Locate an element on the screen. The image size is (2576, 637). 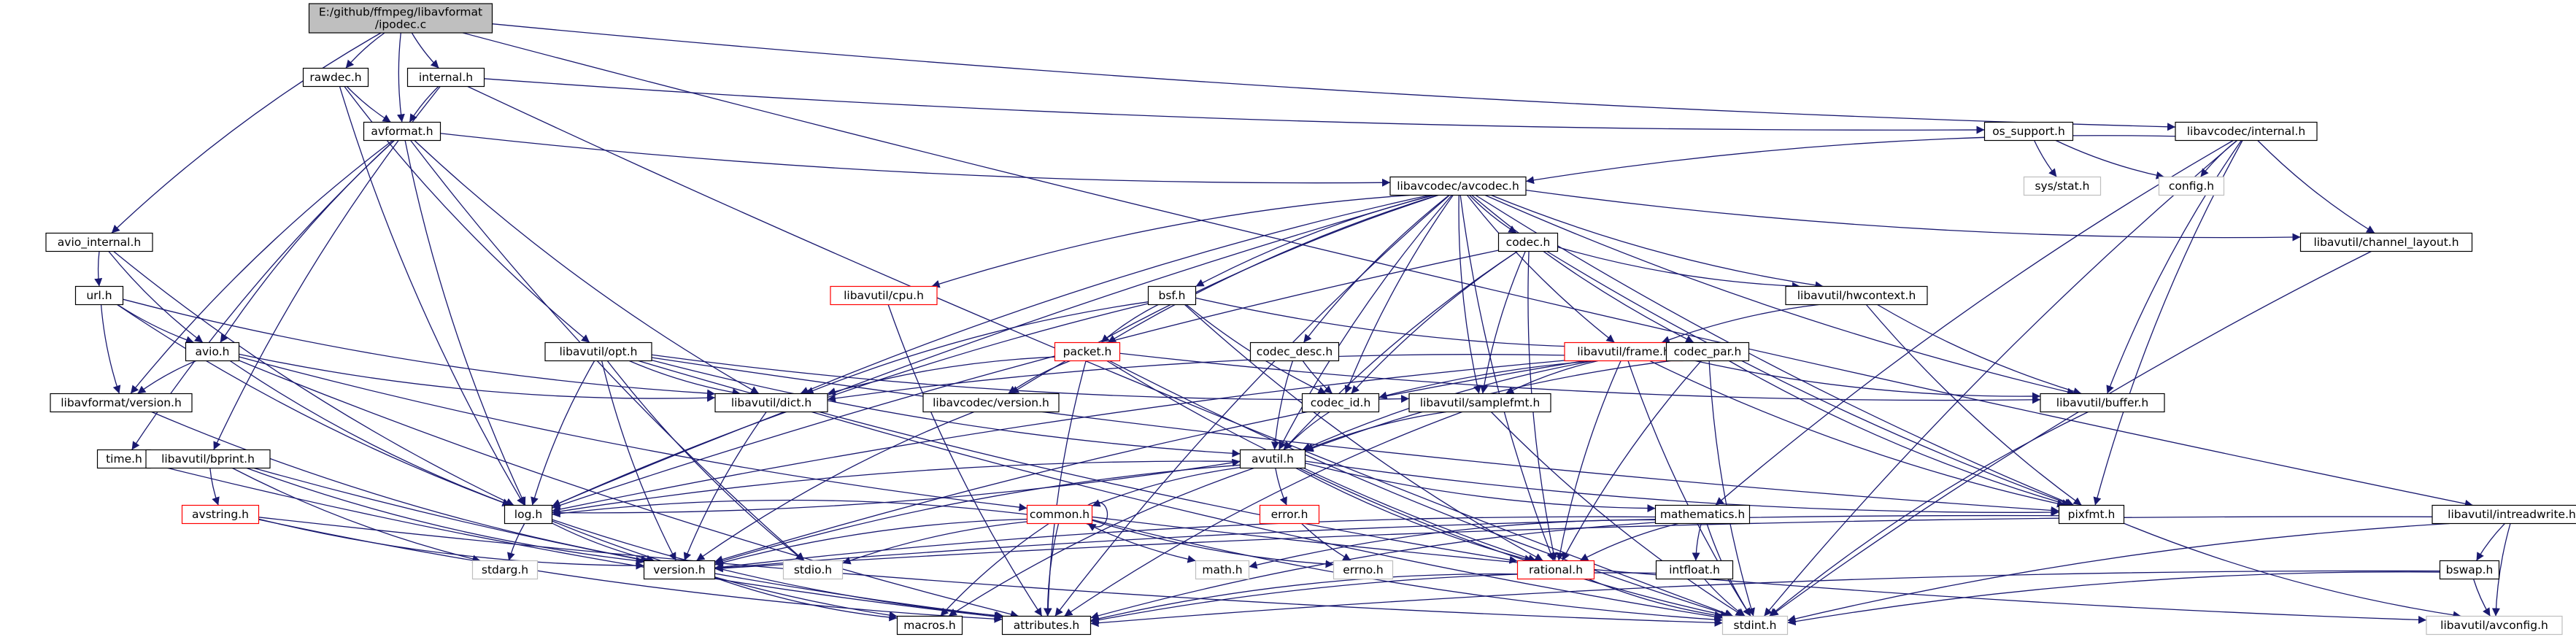
edge-codec-to-codec_id is located at coordinates (1434, 322).